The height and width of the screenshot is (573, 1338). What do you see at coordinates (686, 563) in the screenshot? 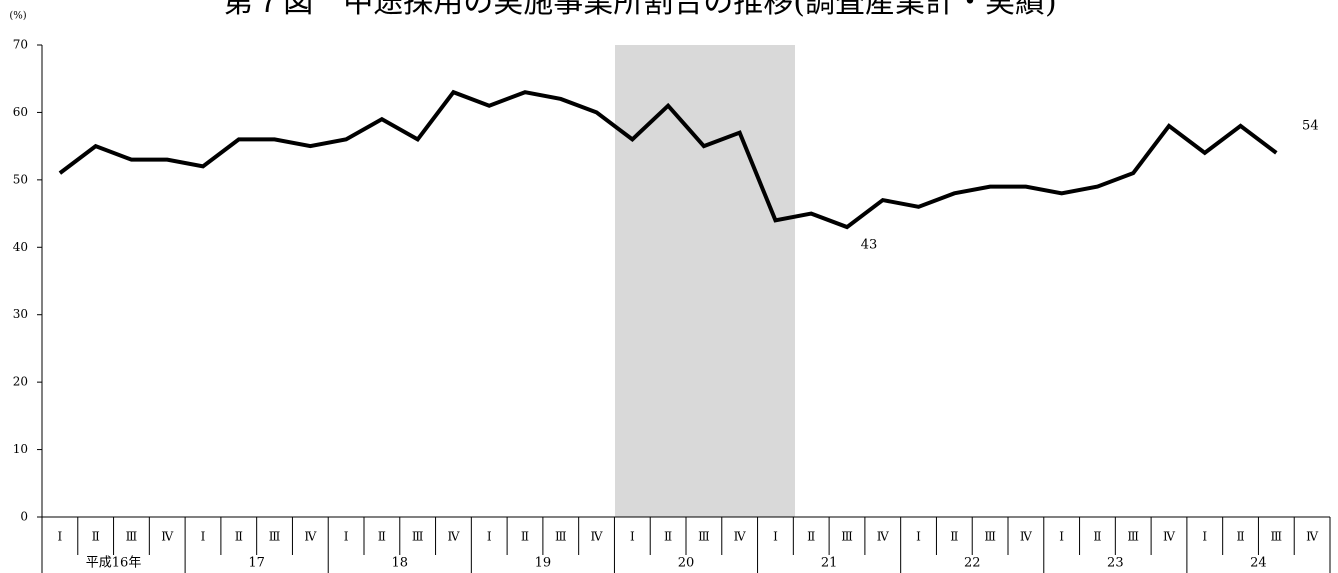
I see `year-label: 20` at bounding box center [686, 563].